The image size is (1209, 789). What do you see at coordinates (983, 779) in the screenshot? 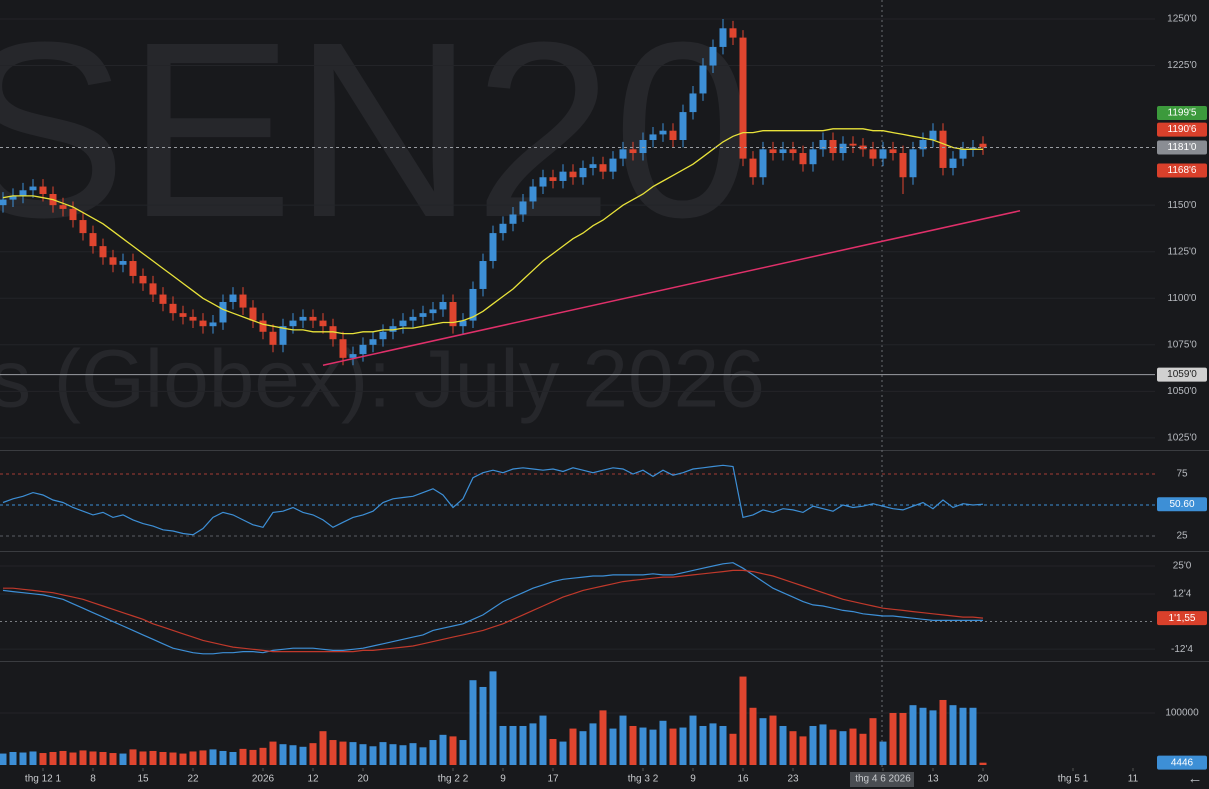
I see `x-tick-label: 20` at bounding box center [983, 779].